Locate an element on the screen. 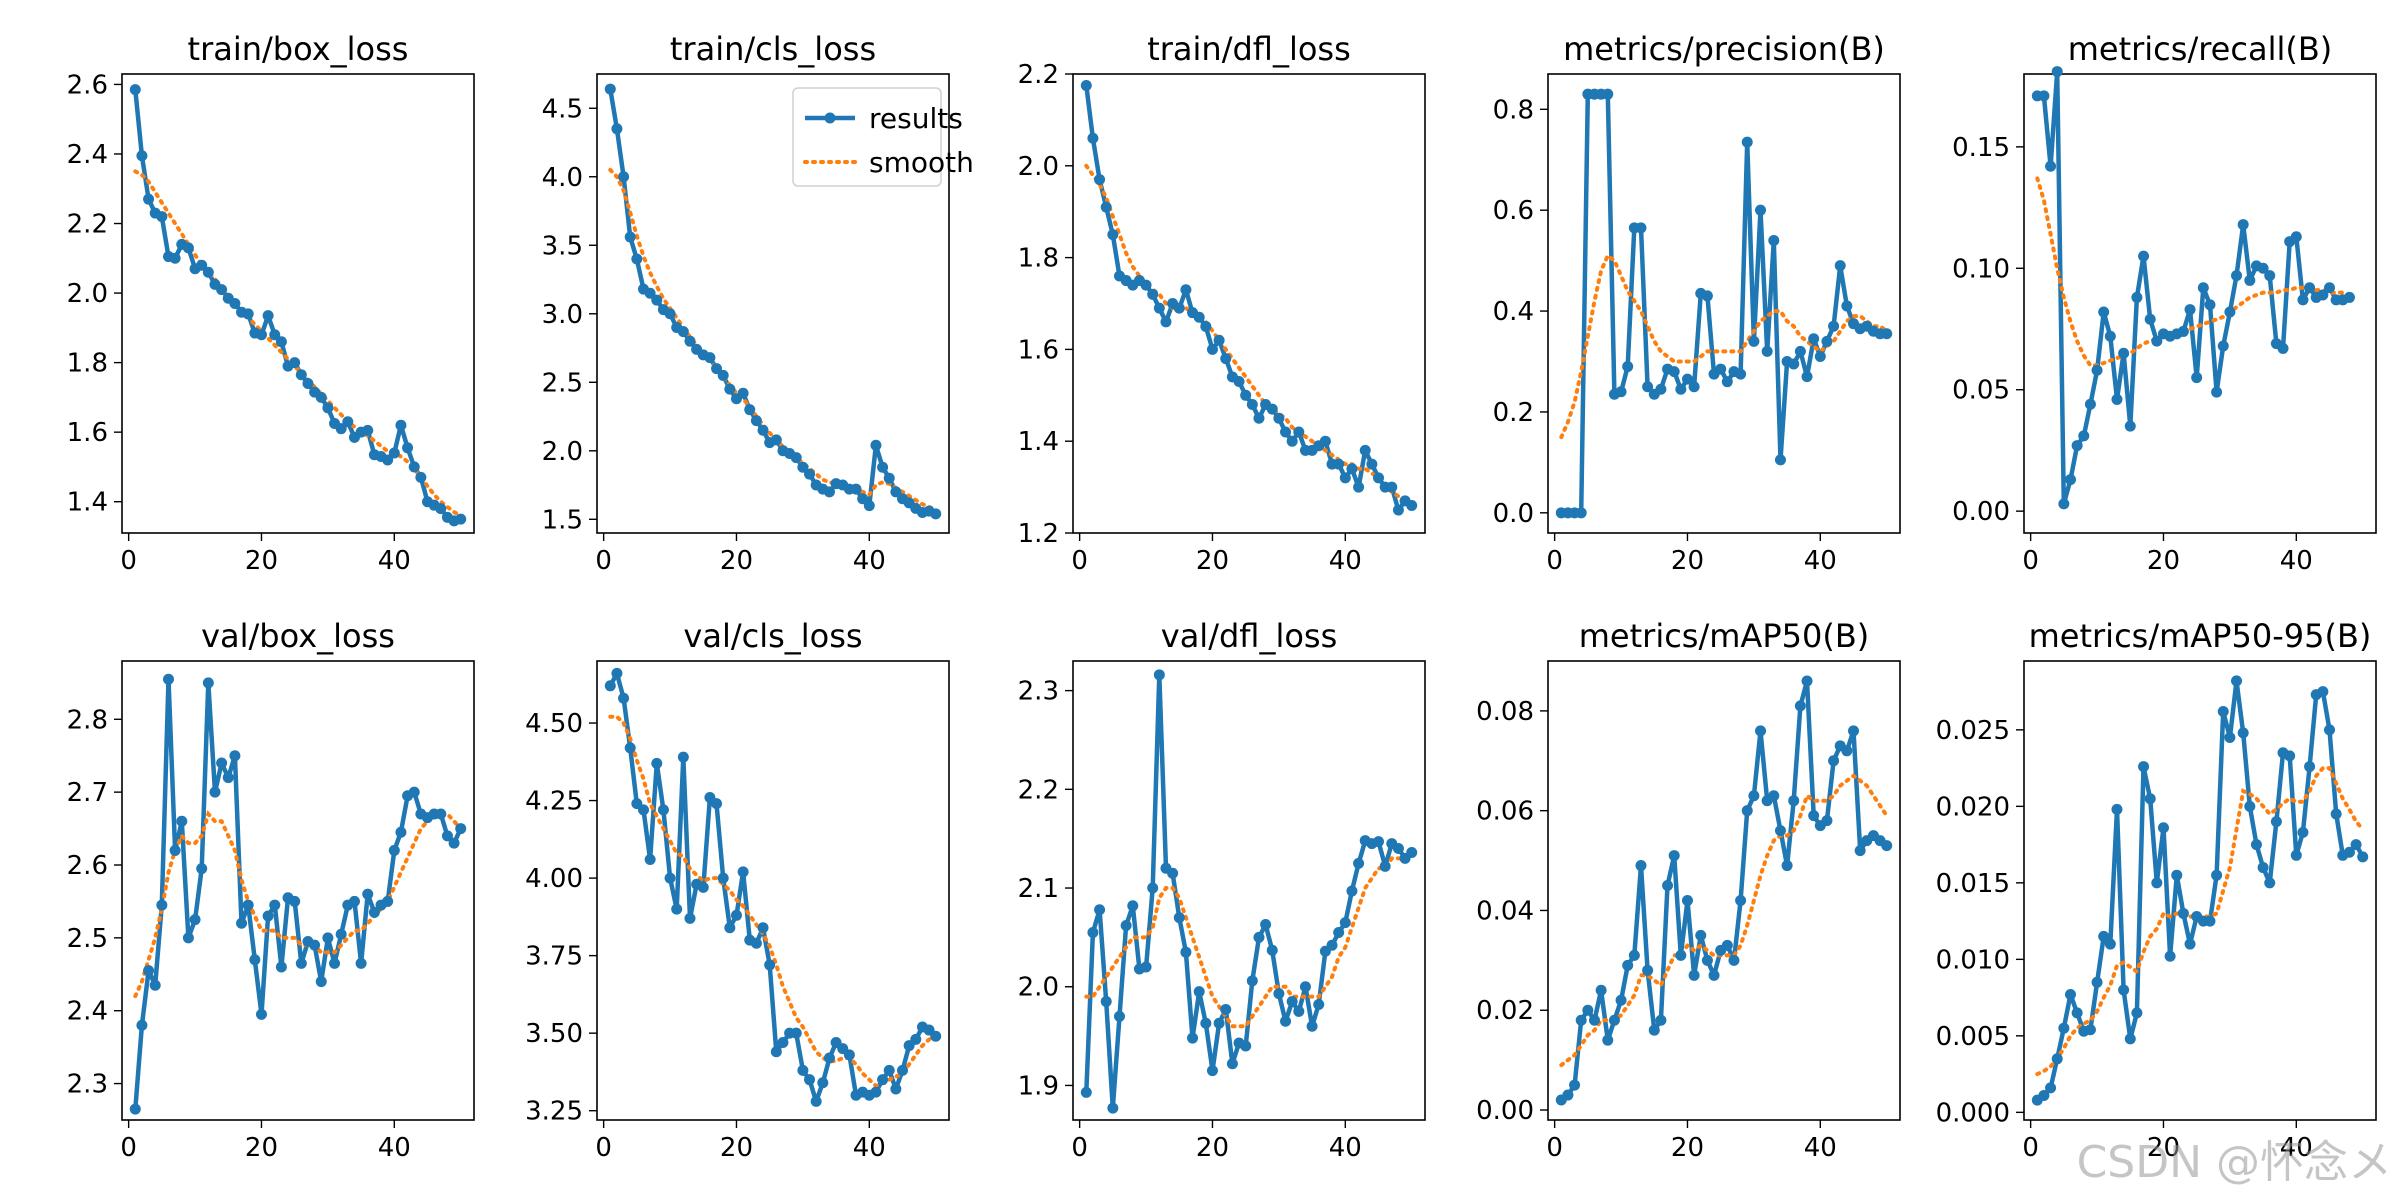 The width and height of the screenshot is (2400, 1200). y-tick-label: 0.005 is located at coordinates (1973, 1037).